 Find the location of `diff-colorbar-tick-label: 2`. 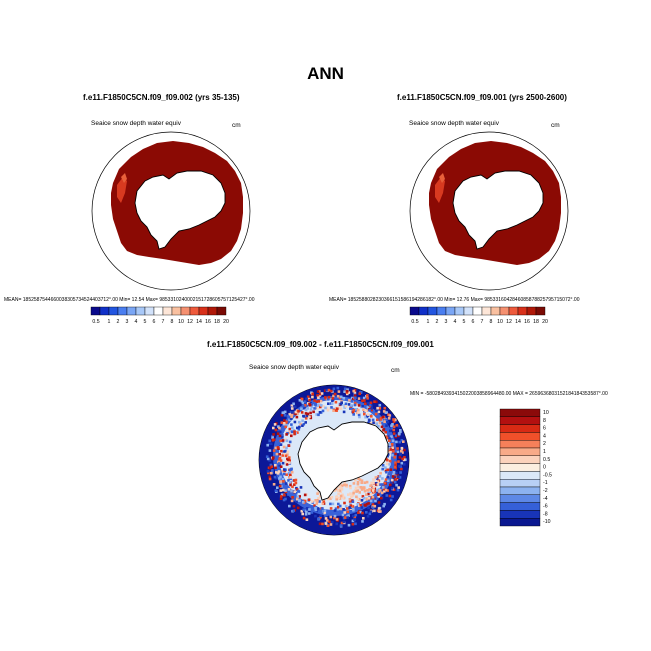

diff-colorbar-tick-label: 2 is located at coordinates (544, 444).